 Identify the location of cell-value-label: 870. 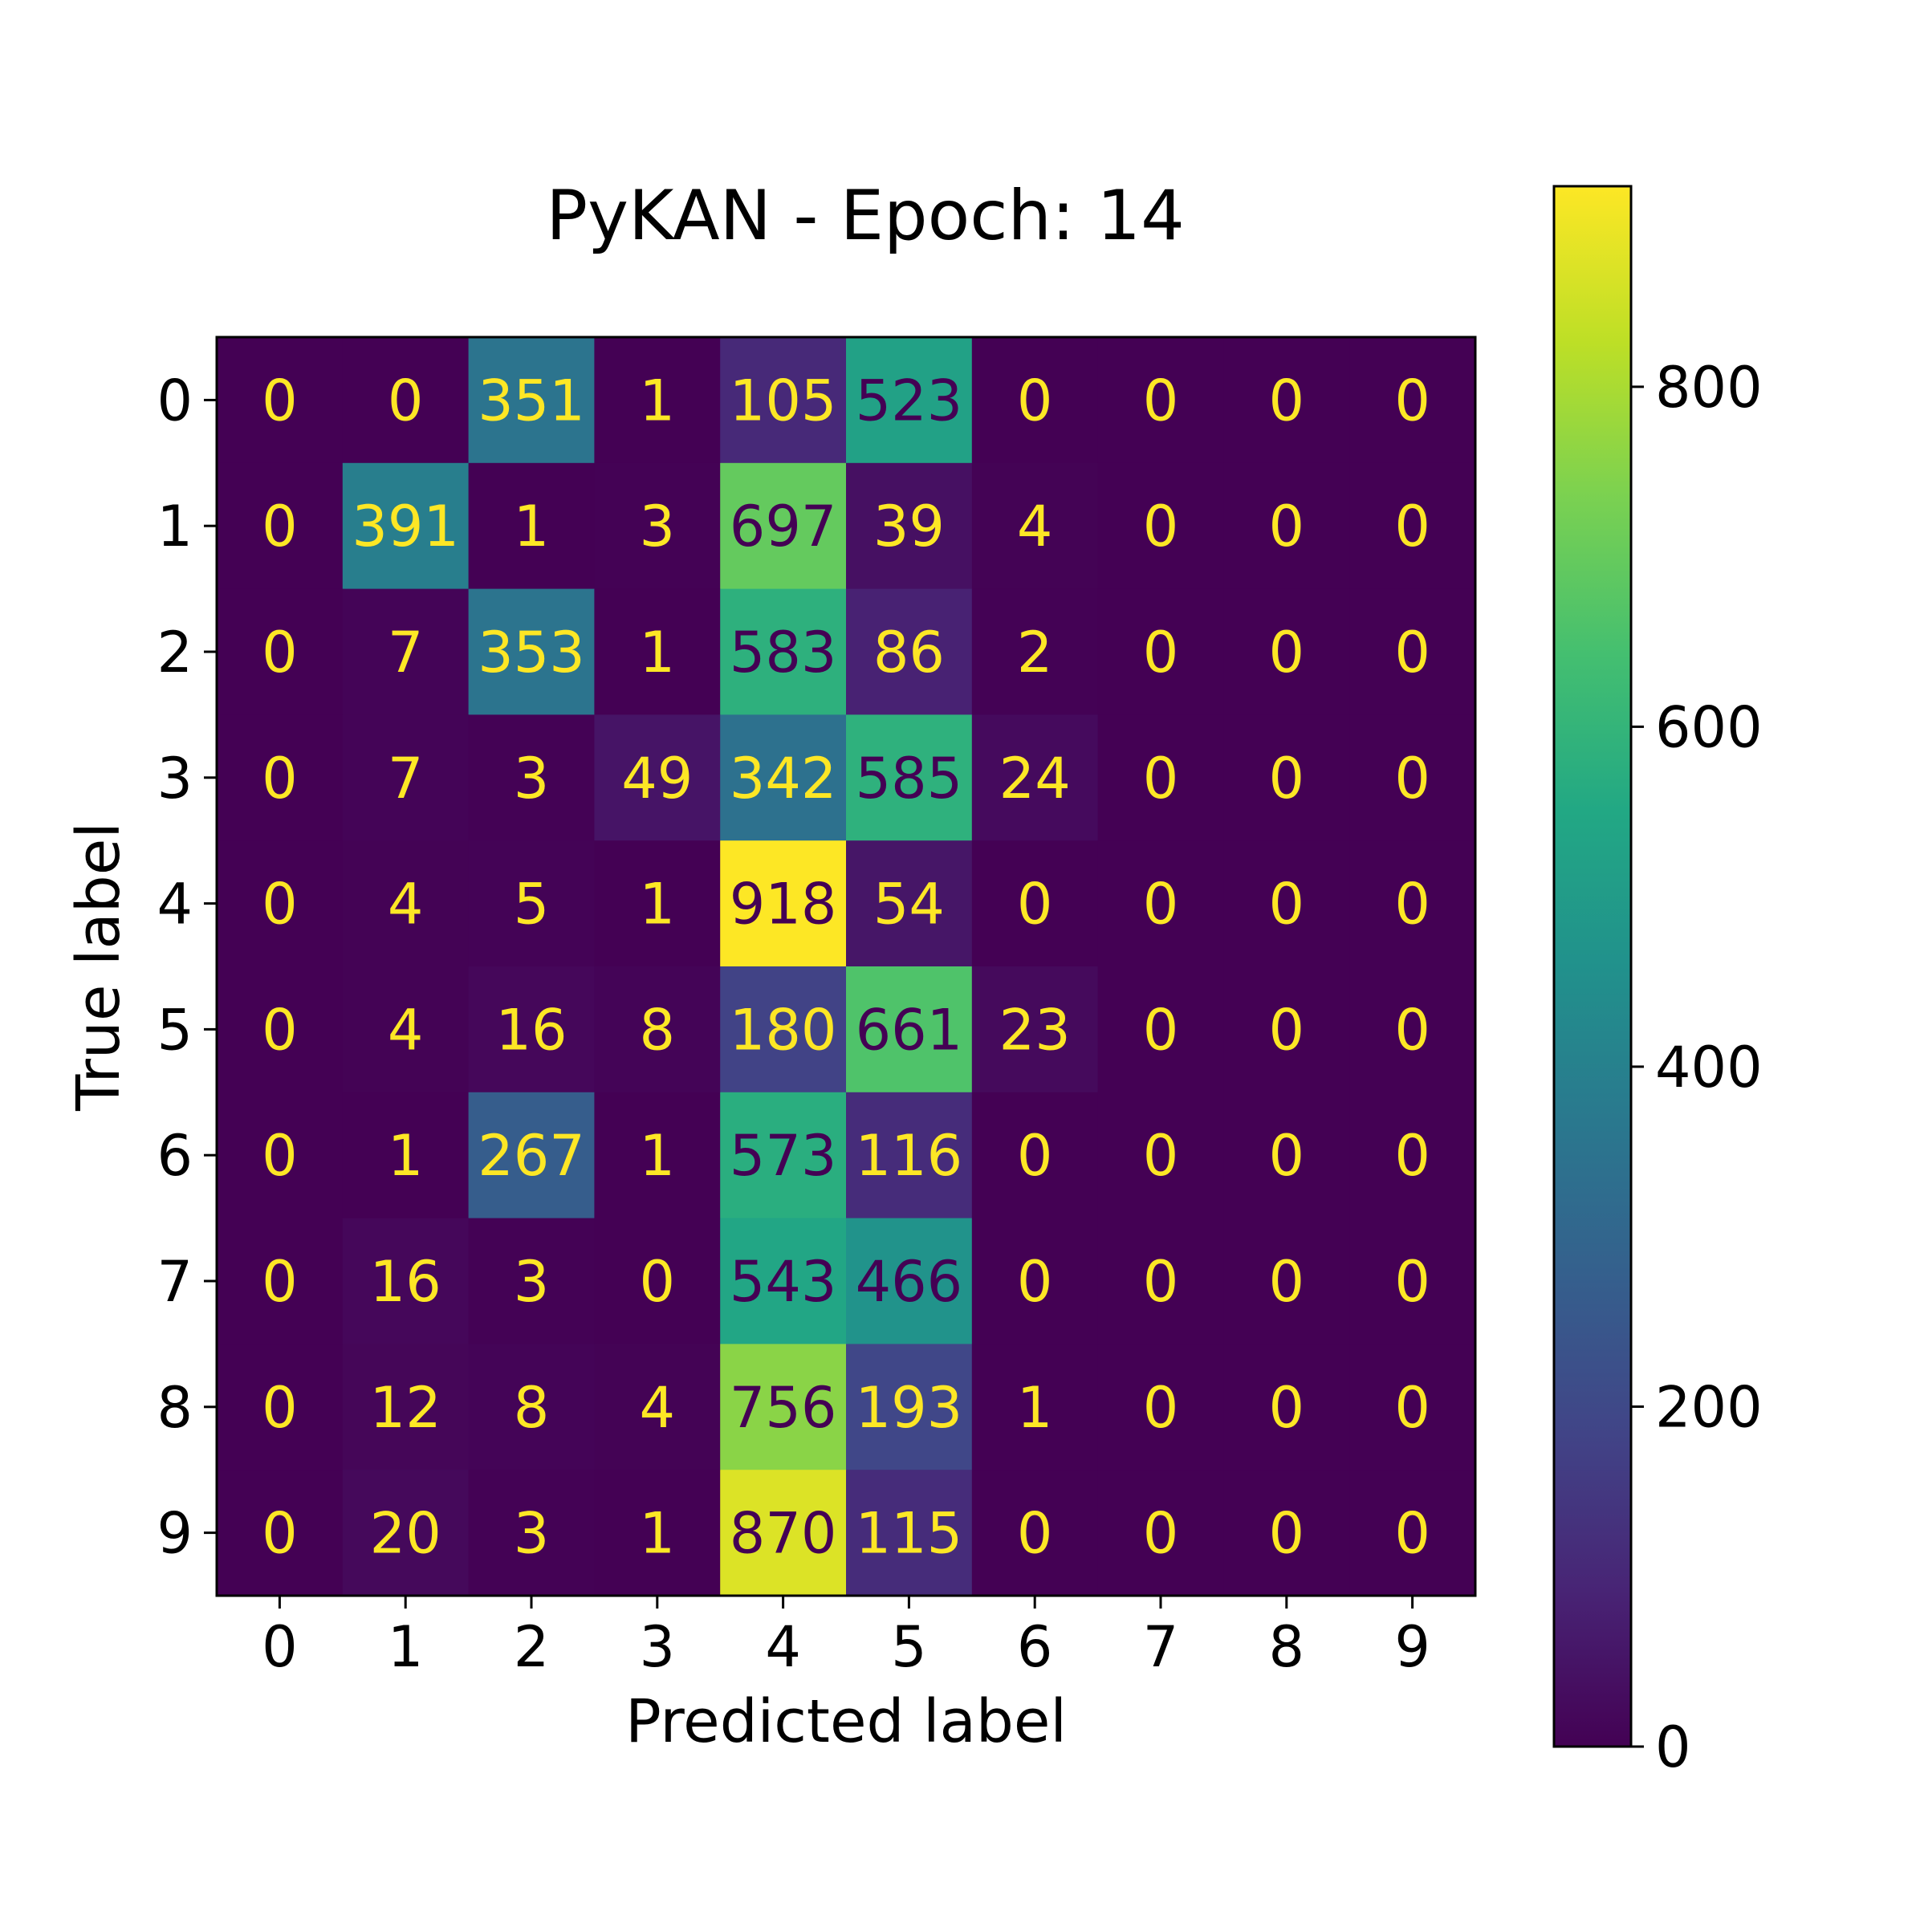
(783, 1534).